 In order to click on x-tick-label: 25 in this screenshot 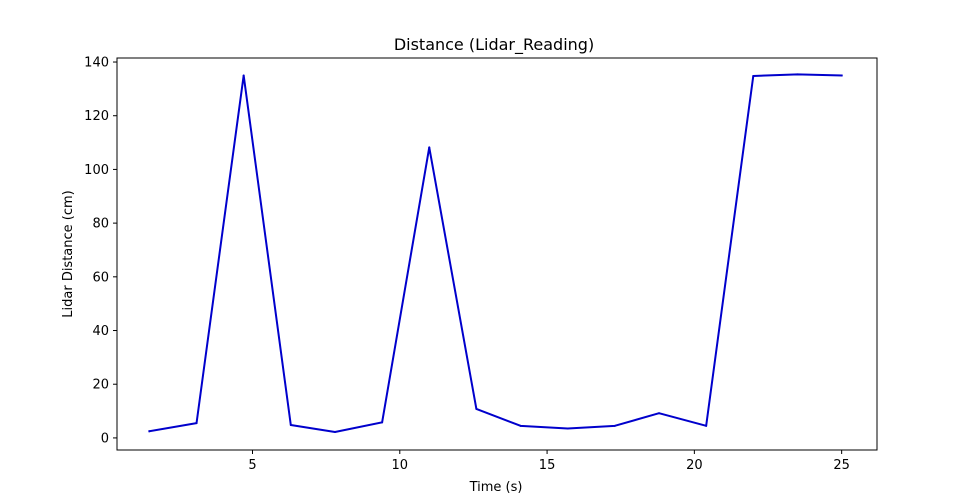, I will do `click(841, 465)`.